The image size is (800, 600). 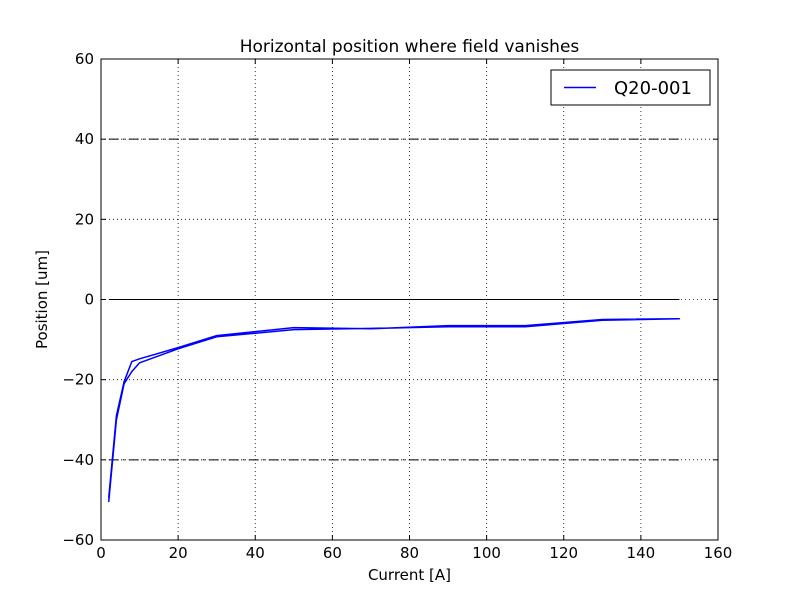 I want to click on x-tick-label: 100, so click(x=486, y=553).